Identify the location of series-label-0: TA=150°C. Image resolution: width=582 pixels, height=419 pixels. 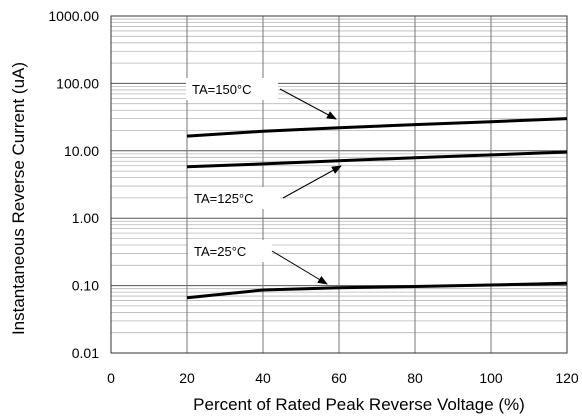
(222, 89).